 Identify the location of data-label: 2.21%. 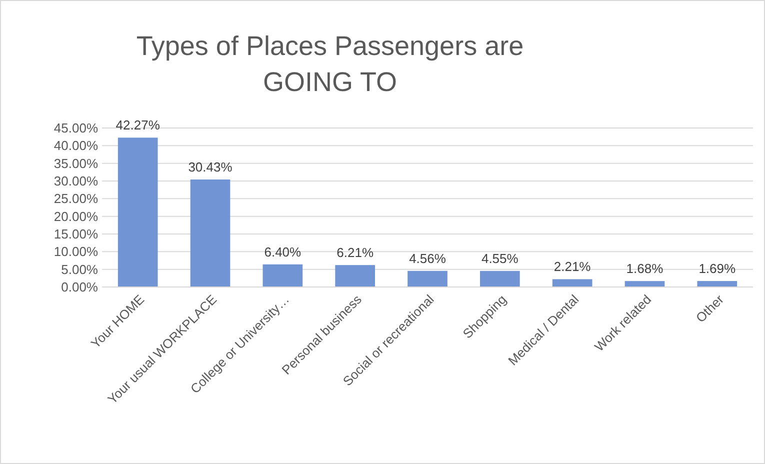
(573, 266).